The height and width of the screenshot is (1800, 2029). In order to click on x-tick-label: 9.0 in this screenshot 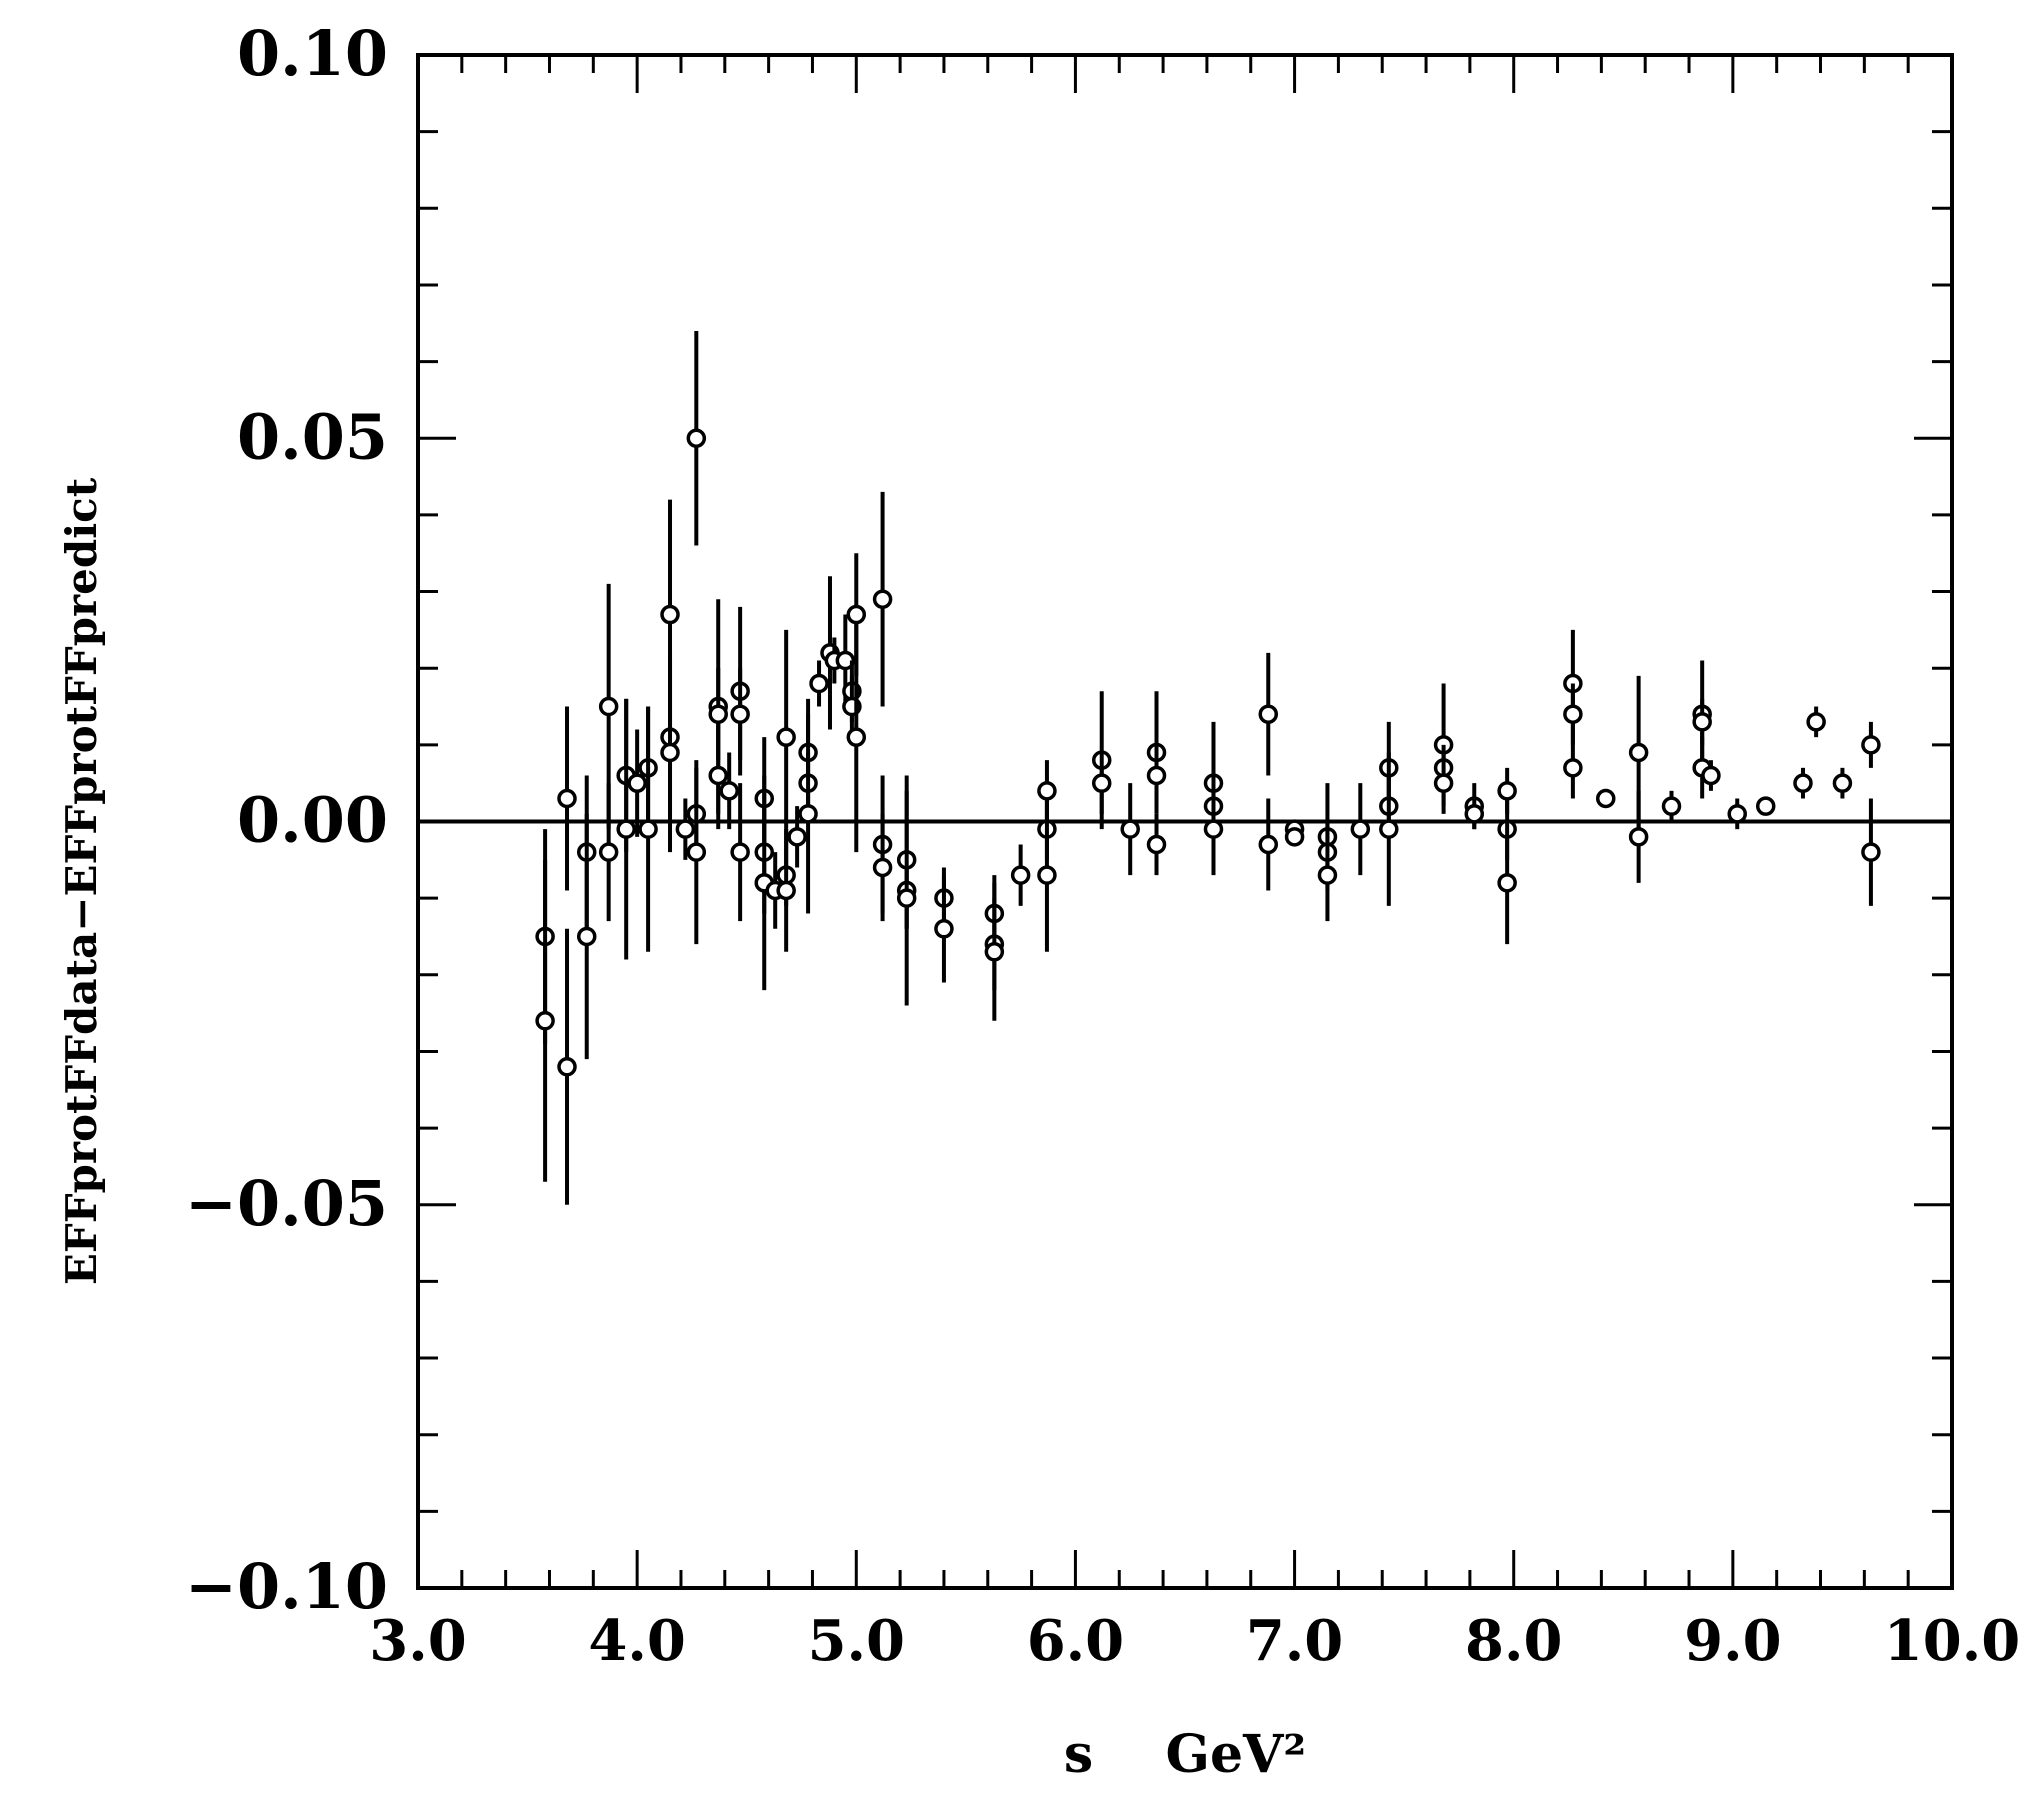, I will do `click(1732, 1641)`.